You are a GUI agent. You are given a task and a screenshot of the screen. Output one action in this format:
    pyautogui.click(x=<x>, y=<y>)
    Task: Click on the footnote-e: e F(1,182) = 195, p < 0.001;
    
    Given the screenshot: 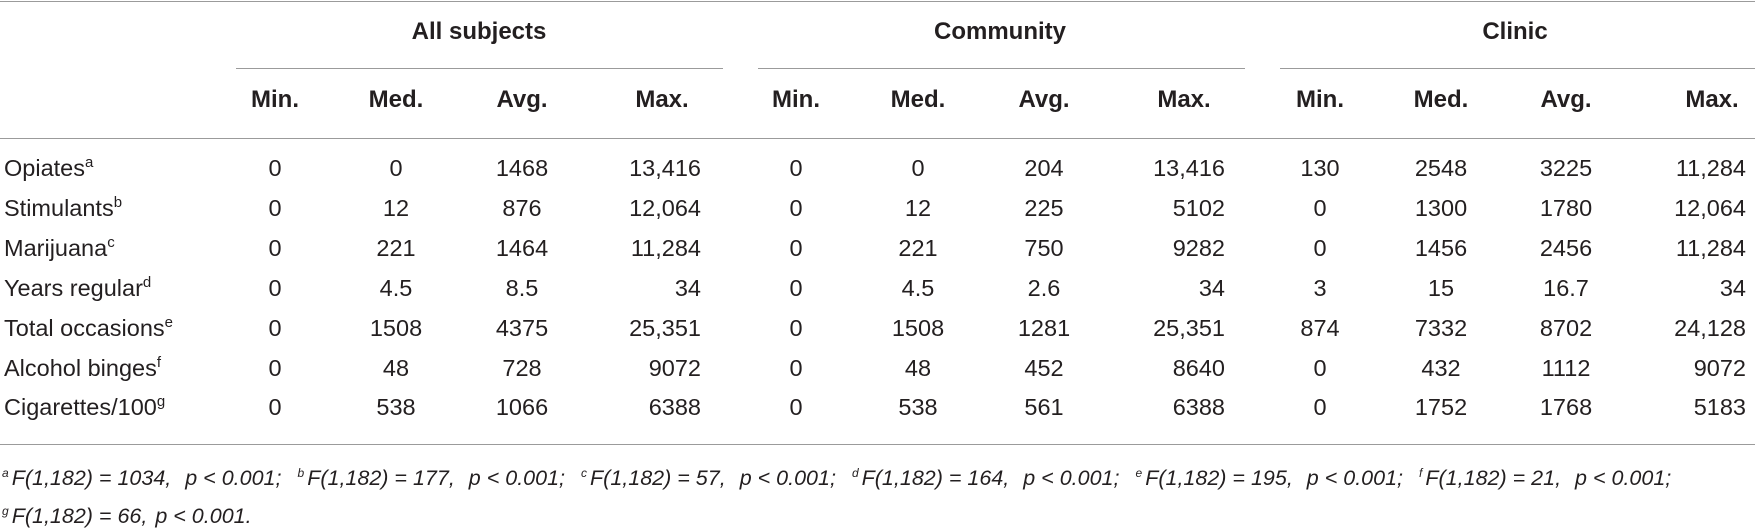 What is the action you would take?
    pyautogui.click(x=1269, y=478)
    